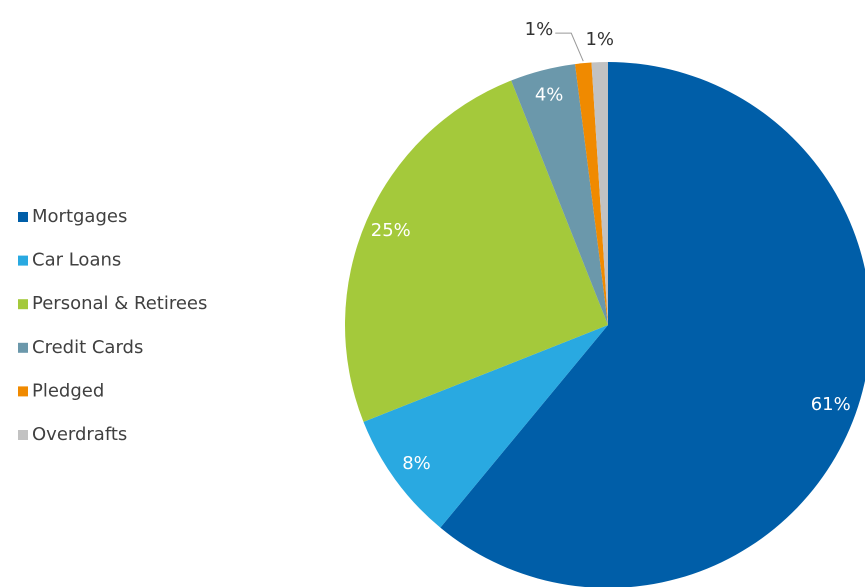  Describe the element at coordinates (549, 95) in the screenshot. I see `data-label: 4%` at that location.